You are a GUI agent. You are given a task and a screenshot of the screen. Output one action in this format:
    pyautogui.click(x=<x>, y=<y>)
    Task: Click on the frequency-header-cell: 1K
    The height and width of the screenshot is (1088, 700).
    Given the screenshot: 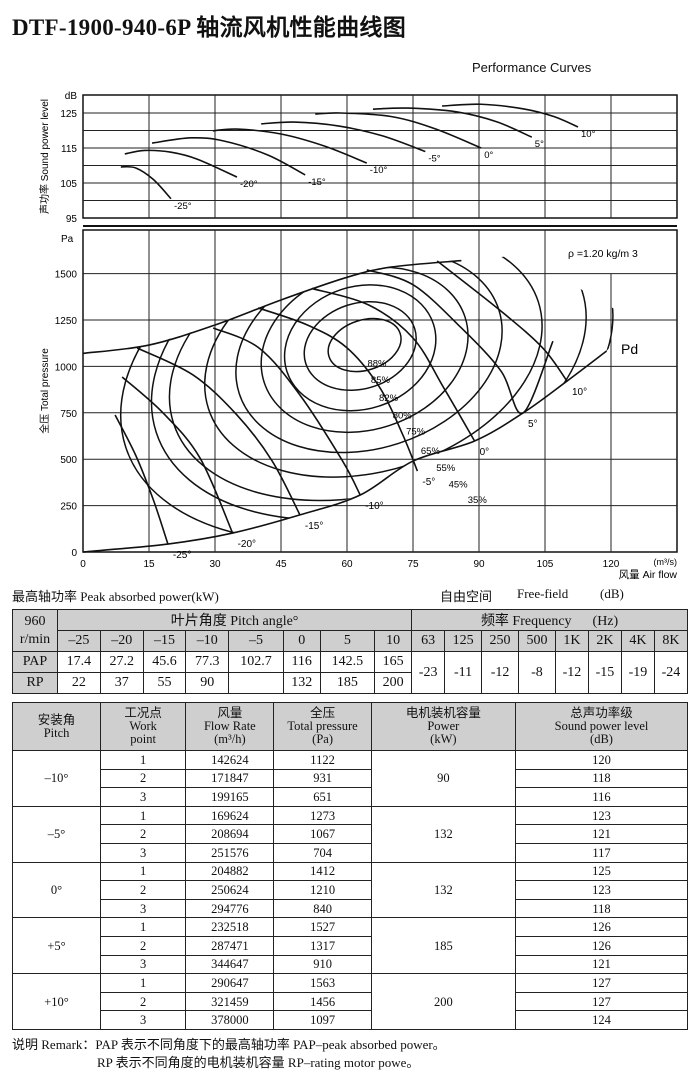 What is the action you would take?
    pyautogui.click(x=571, y=641)
    